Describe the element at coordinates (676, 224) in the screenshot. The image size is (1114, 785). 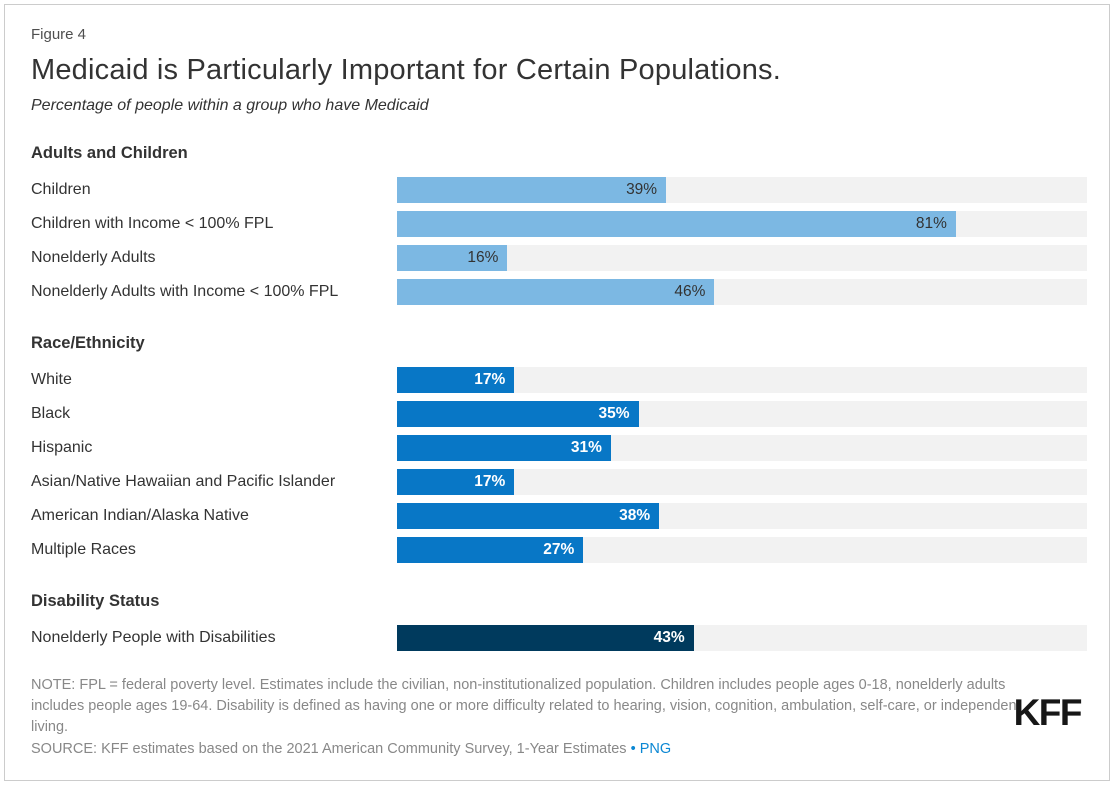
I see `bar: 81%` at that location.